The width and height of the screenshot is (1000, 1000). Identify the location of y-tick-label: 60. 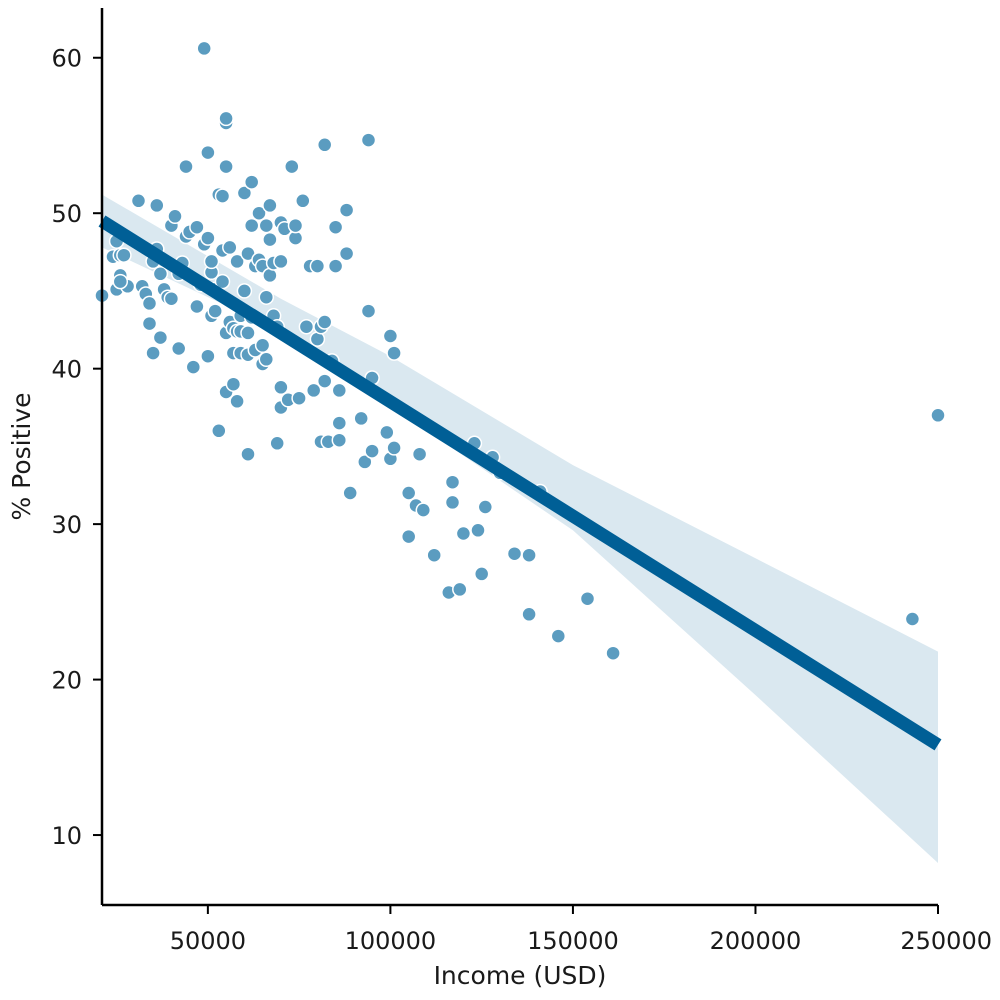
(66, 59).